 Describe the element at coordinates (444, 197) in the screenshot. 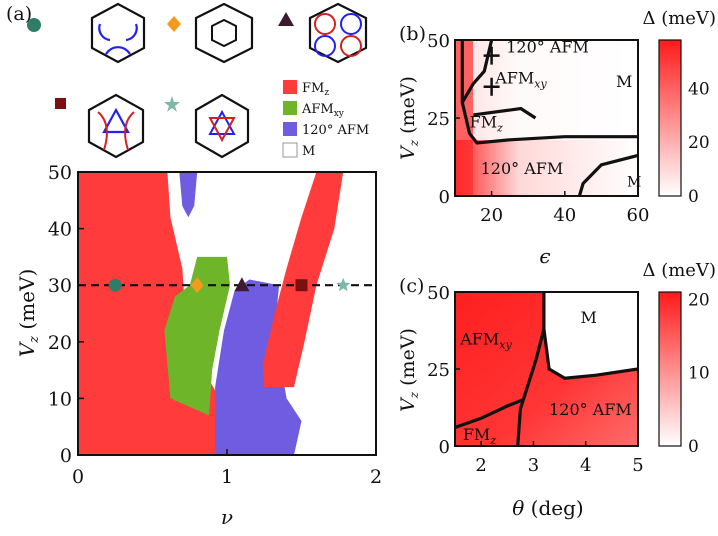

I see `panel-b-ytick-label: 0` at that location.